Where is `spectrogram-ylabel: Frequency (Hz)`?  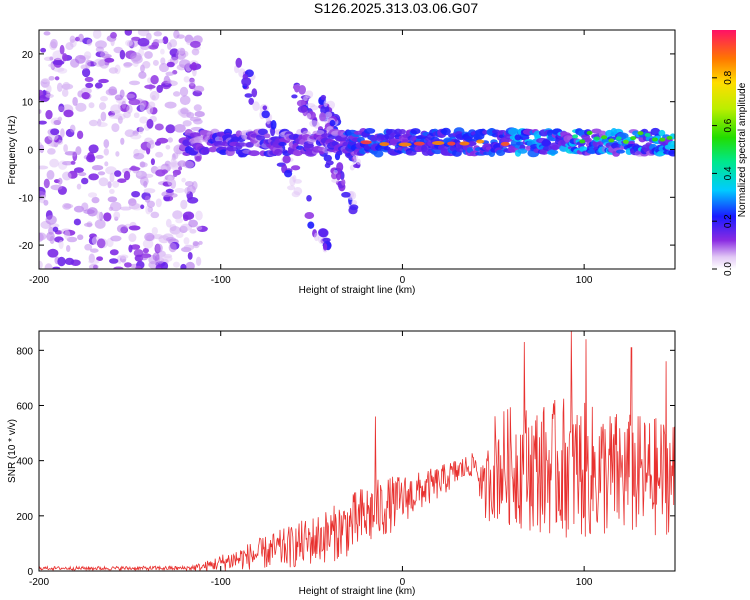
spectrogram-ylabel: Frequency (Hz) is located at coordinates (12, 150).